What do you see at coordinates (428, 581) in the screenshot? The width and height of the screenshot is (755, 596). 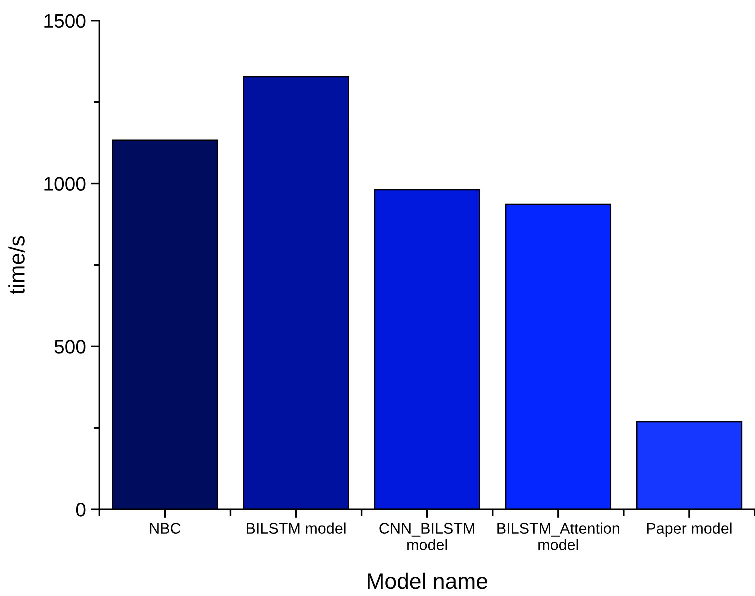 I see `x-axis-title: Model name` at bounding box center [428, 581].